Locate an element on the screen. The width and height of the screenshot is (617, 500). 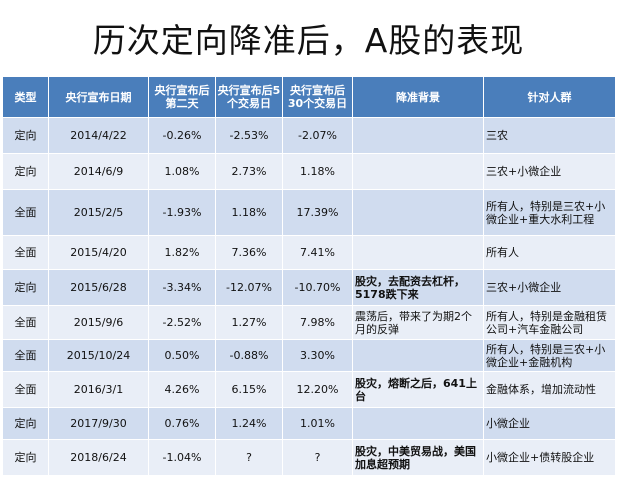
cell-d5: ? is located at coordinates (249, 457).